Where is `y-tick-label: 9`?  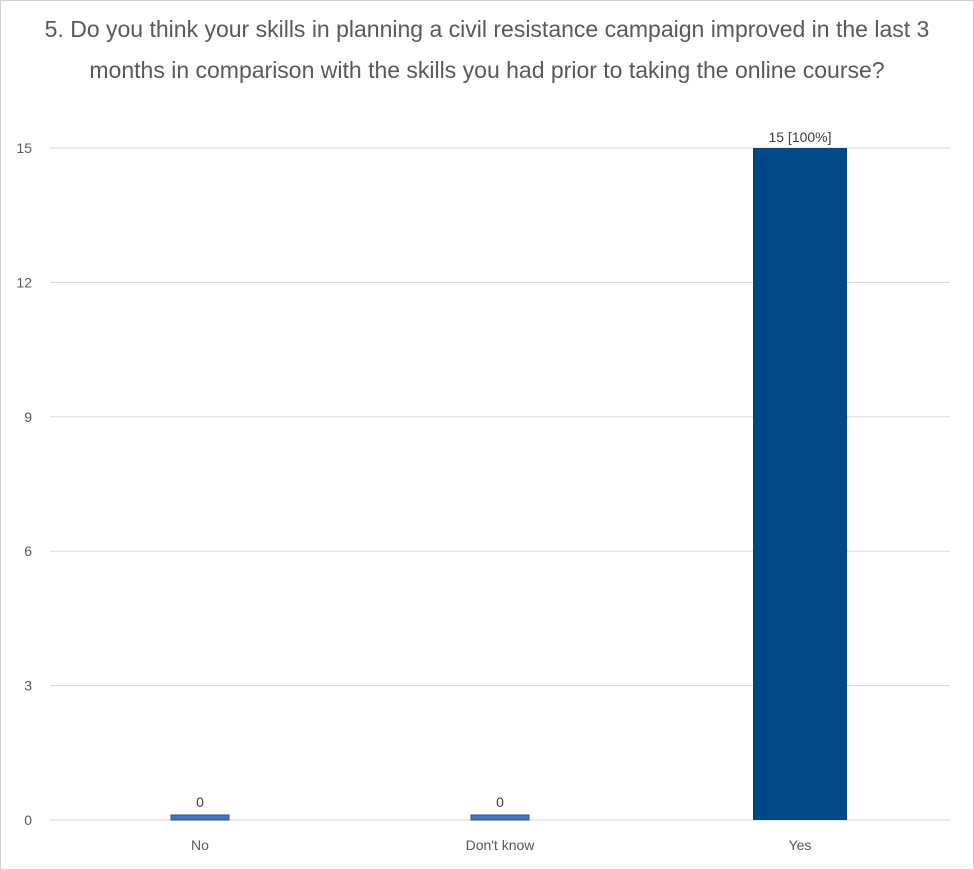
y-tick-label: 9 is located at coordinates (28, 417).